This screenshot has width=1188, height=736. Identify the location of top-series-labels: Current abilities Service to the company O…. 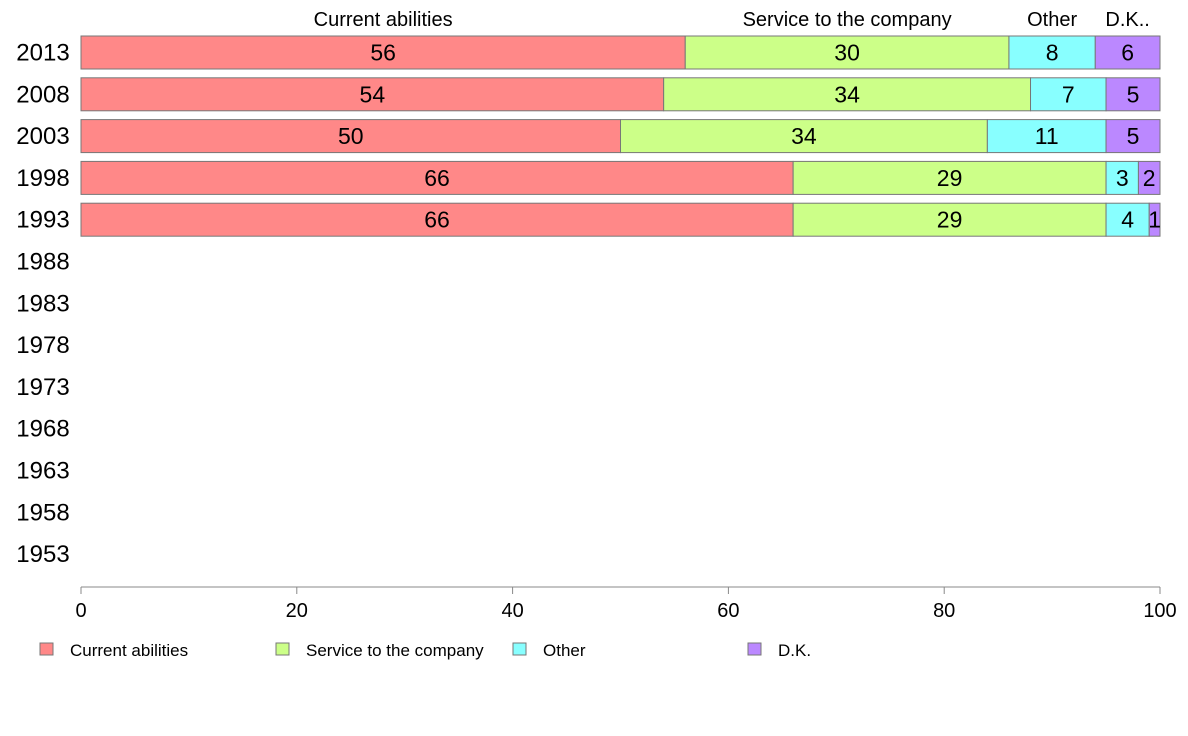
(732, 20).